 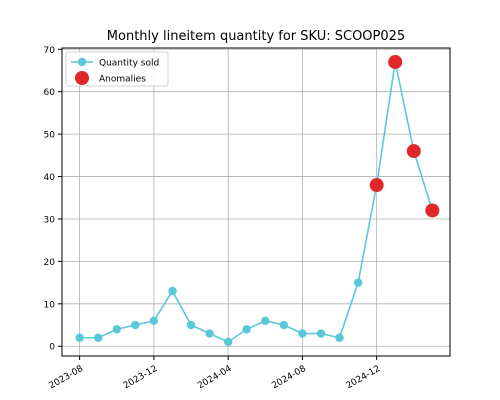 What do you see at coordinates (122, 80) in the screenshot?
I see `legend-label: Anomalies` at bounding box center [122, 80].